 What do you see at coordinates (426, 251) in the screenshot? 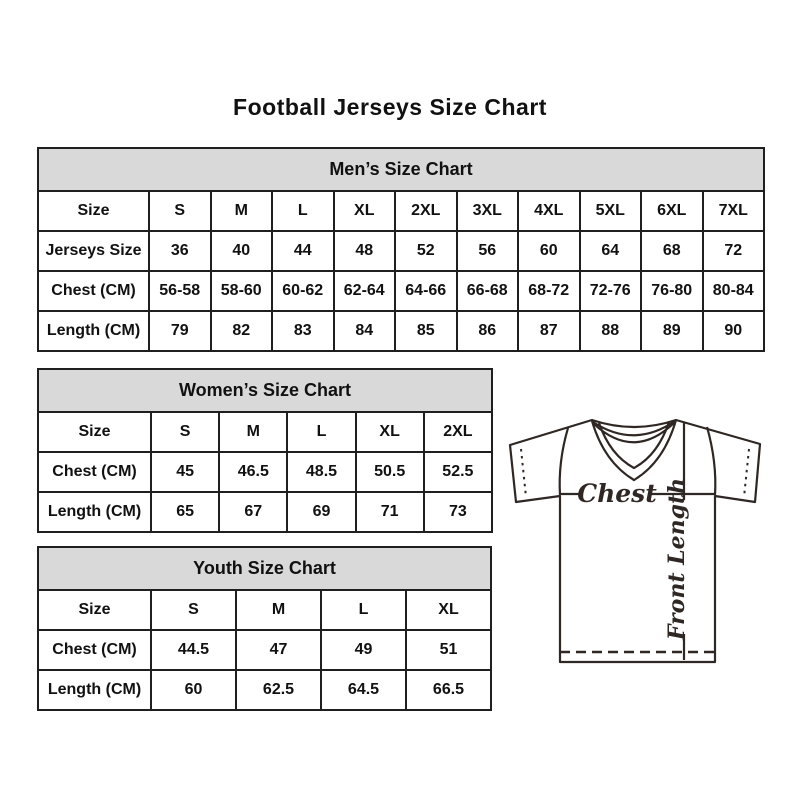
I see `mens-cell: 52` at bounding box center [426, 251].